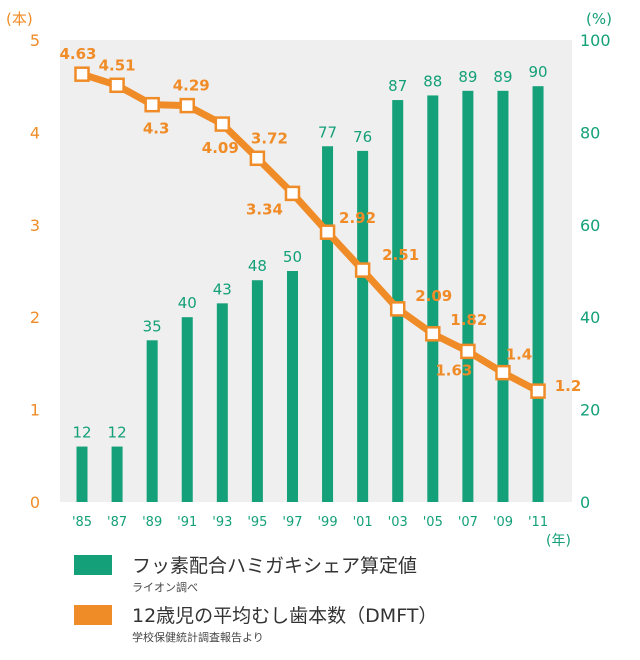  Describe the element at coordinates (538, 522) in the screenshot. I see `x-axis-tick: '11` at that location.